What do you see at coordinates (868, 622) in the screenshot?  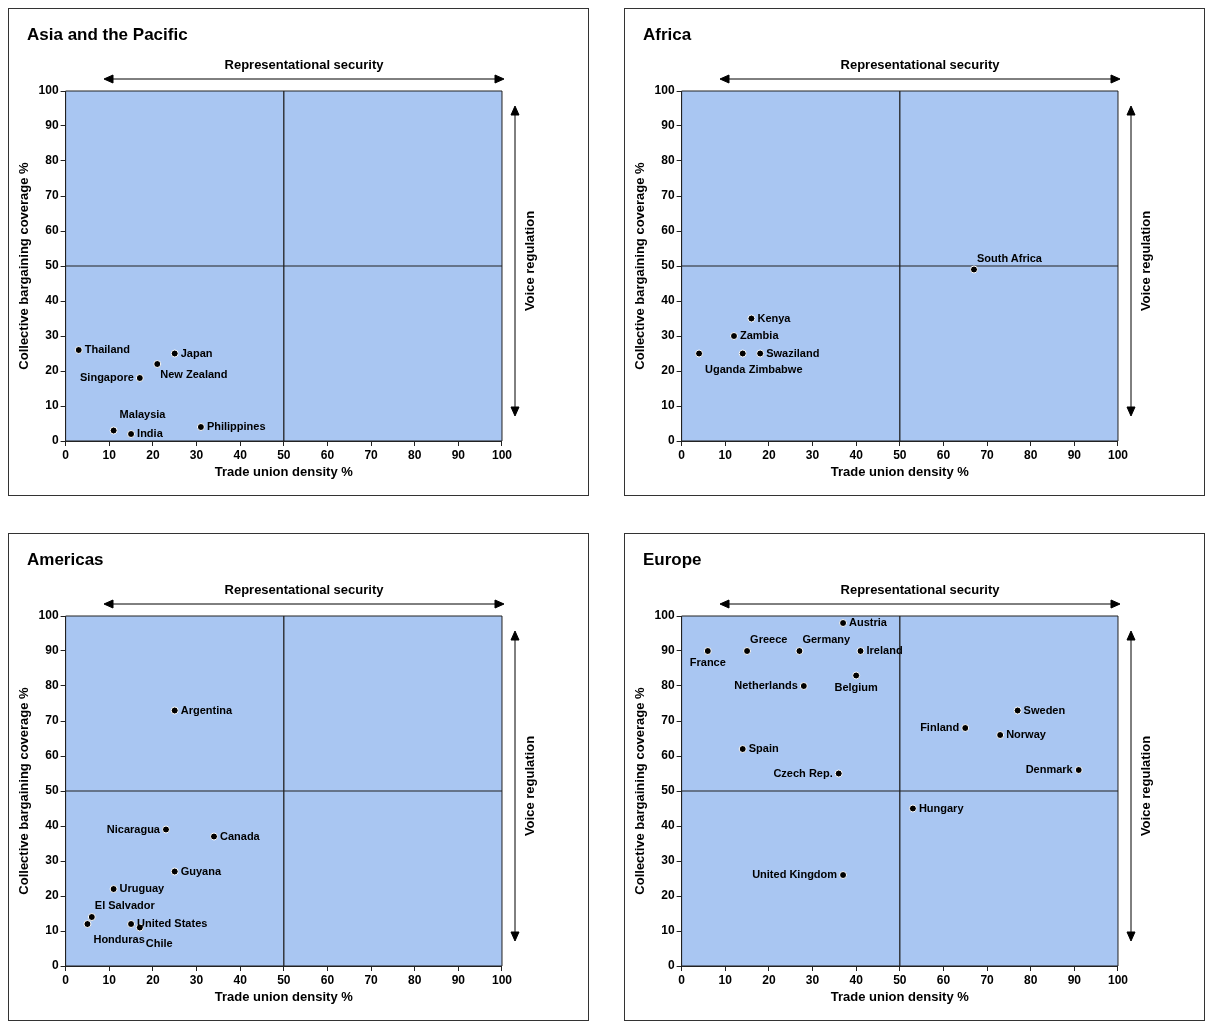 I see `annotation: Austria` at bounding box center [868, 622].